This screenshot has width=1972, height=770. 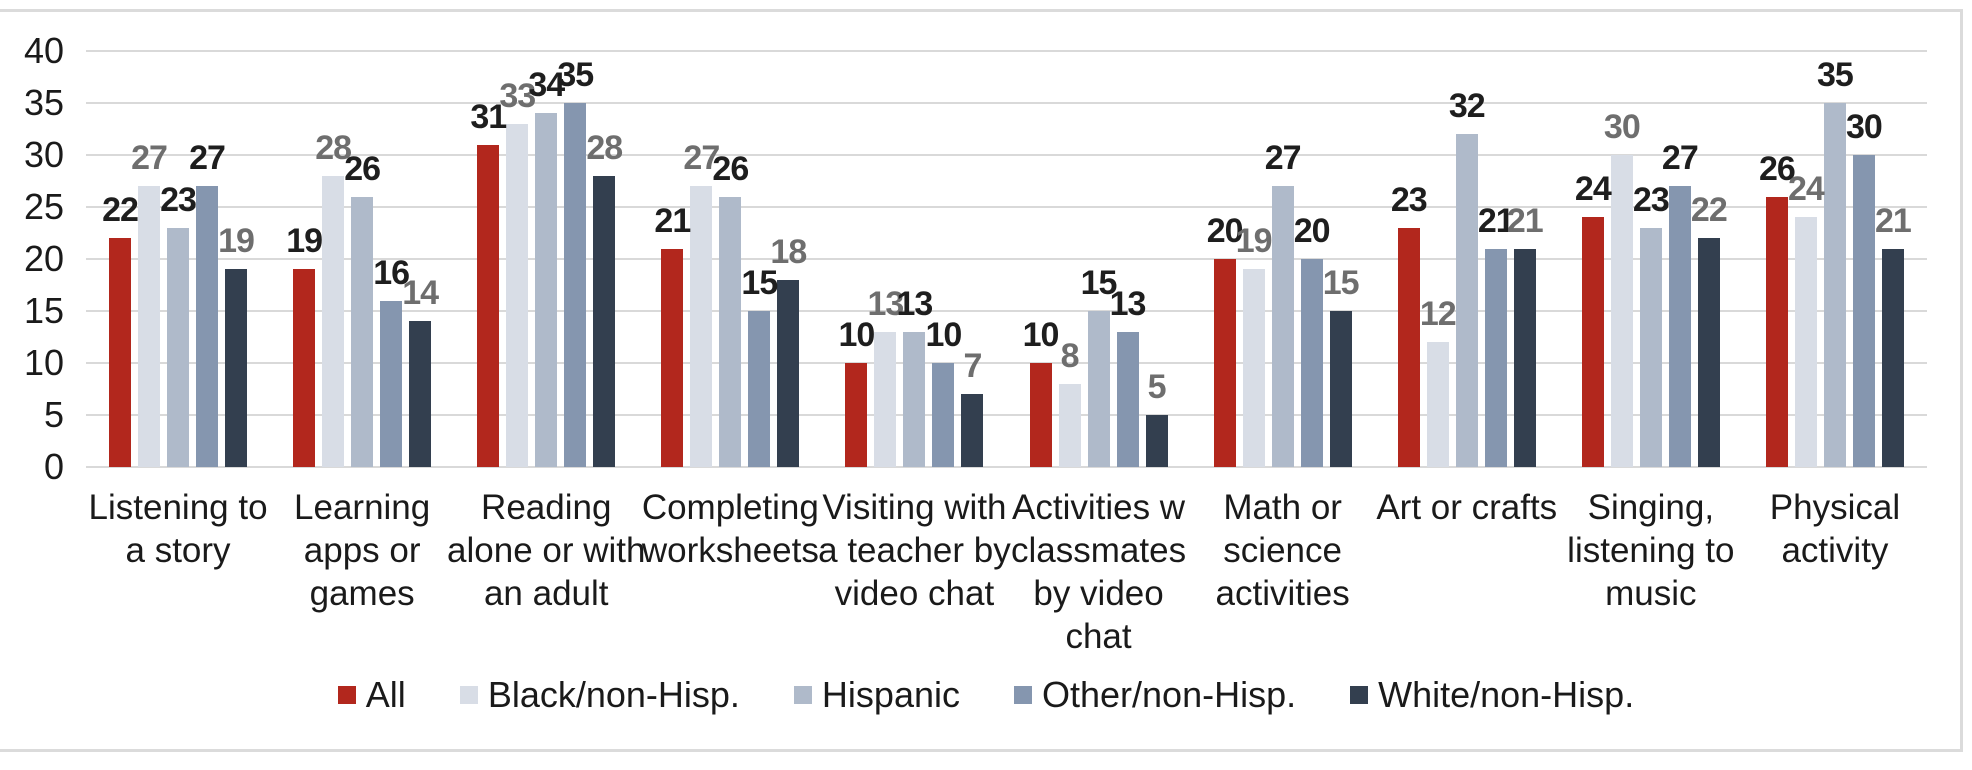 I want to click on bar-value-label: 16, so click(x=391, y=272).